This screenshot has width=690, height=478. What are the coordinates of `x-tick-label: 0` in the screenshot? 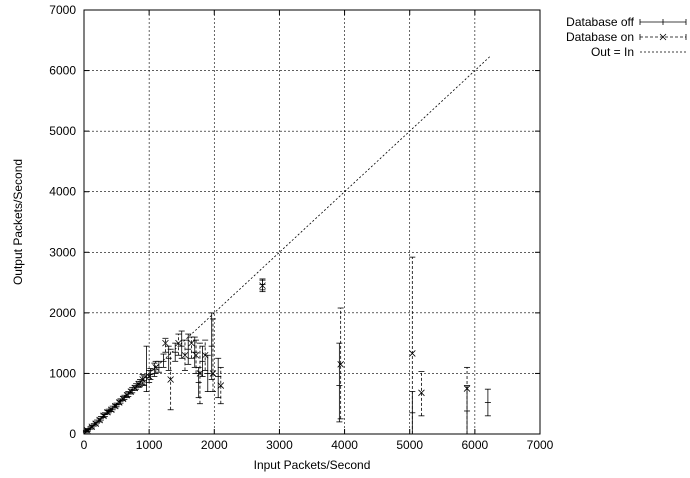 It's located at (84, 445).